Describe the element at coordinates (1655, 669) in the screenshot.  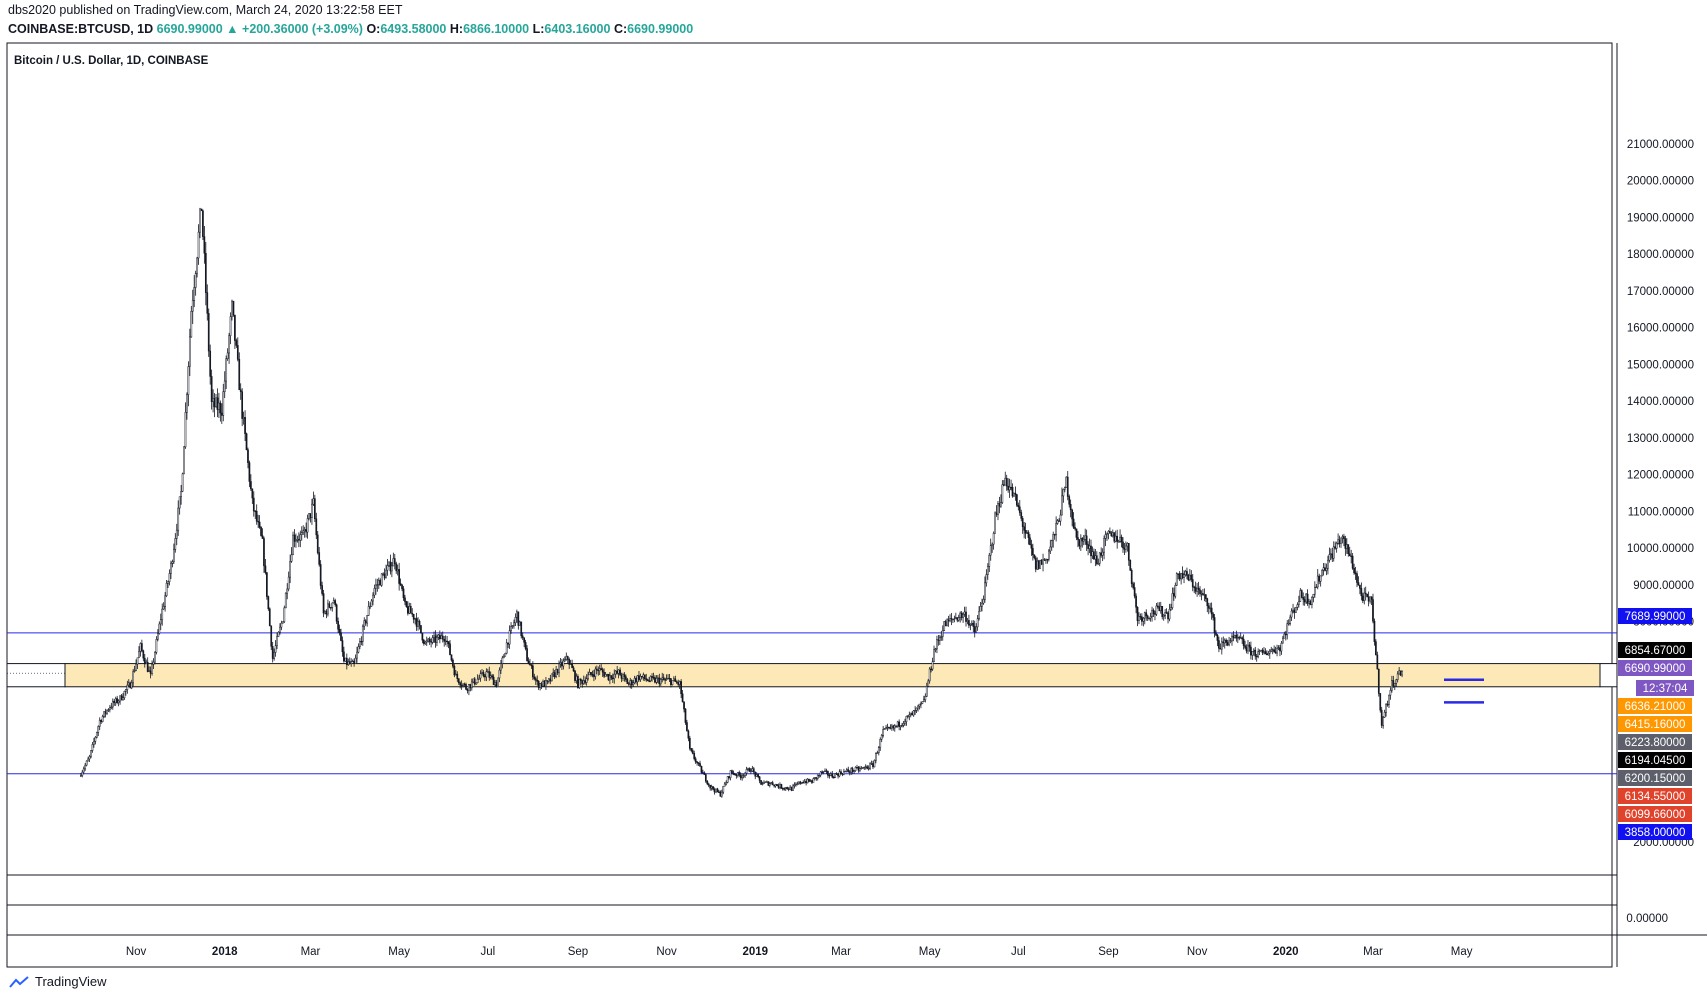
I see `price-label-text: 6690.99000` at that location.